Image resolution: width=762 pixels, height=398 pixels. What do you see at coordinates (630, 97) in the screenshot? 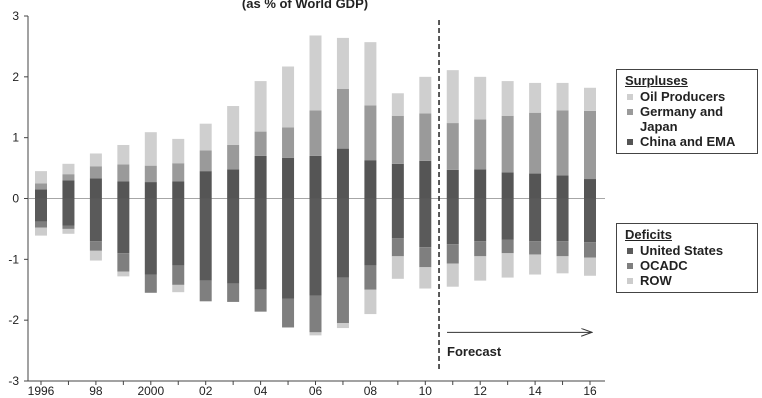
I see `legend-swatch-oil-producers` at bounding box center [630, 97].